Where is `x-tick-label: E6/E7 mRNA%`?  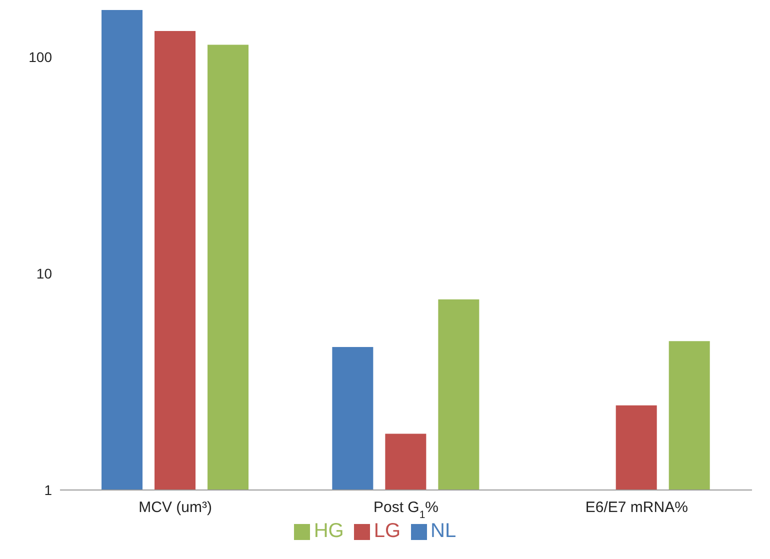 x-tick-label: E6/E7 mRNA% is located at coordinates (636, 507).